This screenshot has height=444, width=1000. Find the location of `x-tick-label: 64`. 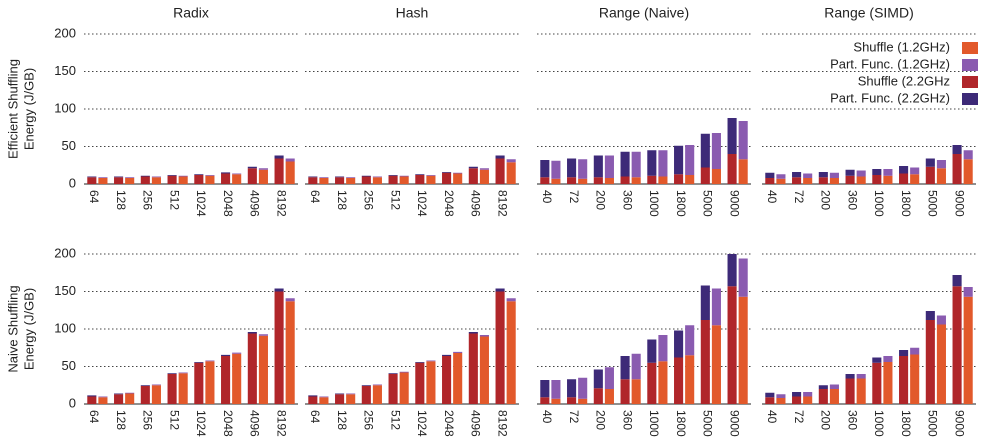

x-tick-label: 64 is located at coordinates (94, 197).